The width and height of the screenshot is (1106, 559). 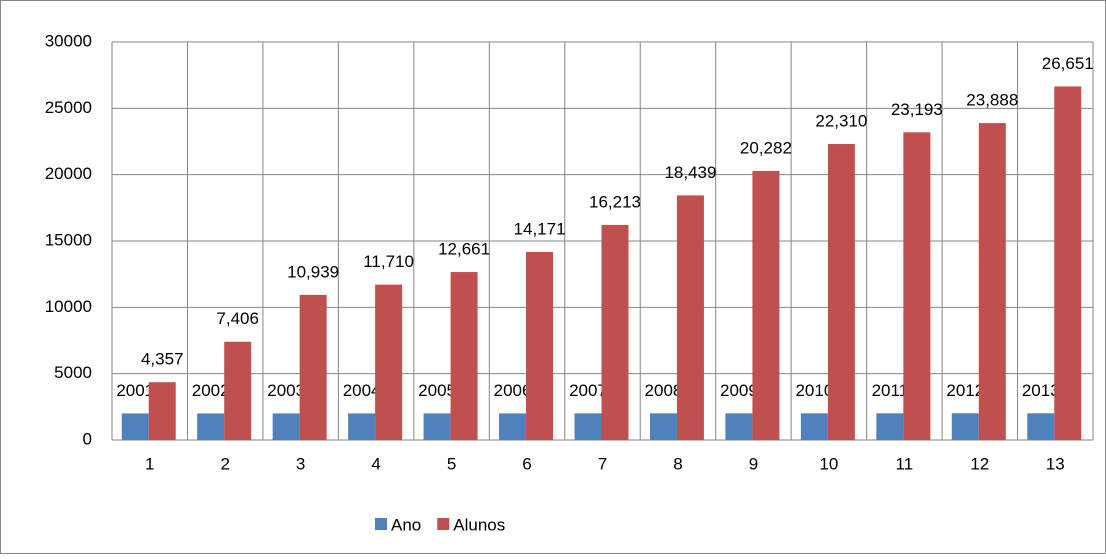 I want to click on data-label: 14,171, so click(x=540, y=228).